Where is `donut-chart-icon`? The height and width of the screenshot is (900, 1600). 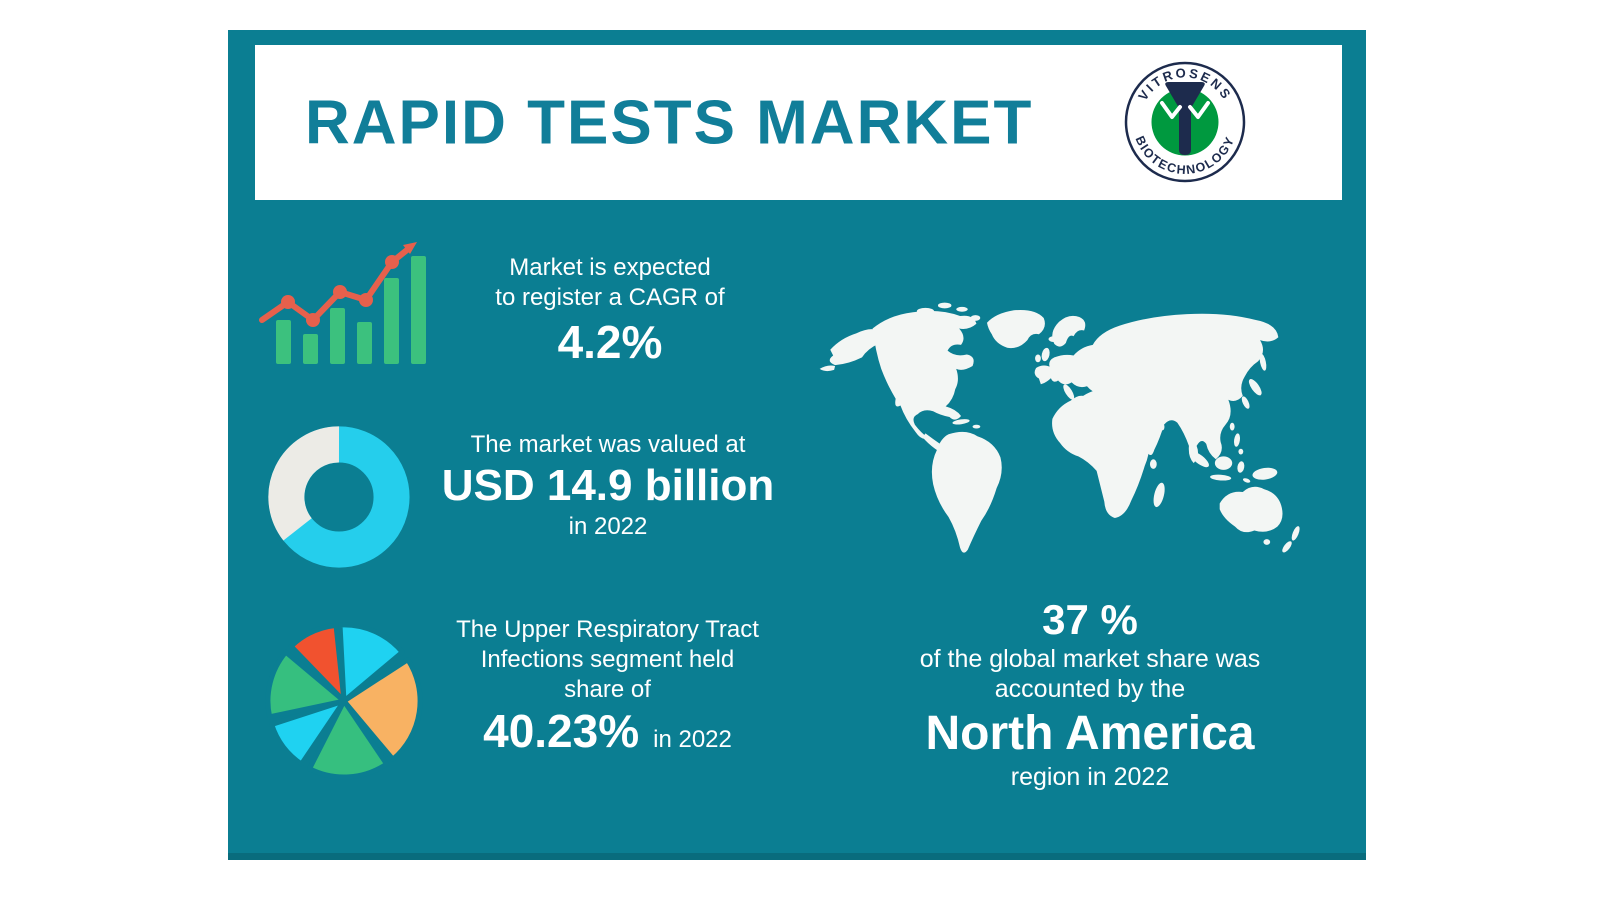
donut-chart-icon is located at coordinates (339, 497).